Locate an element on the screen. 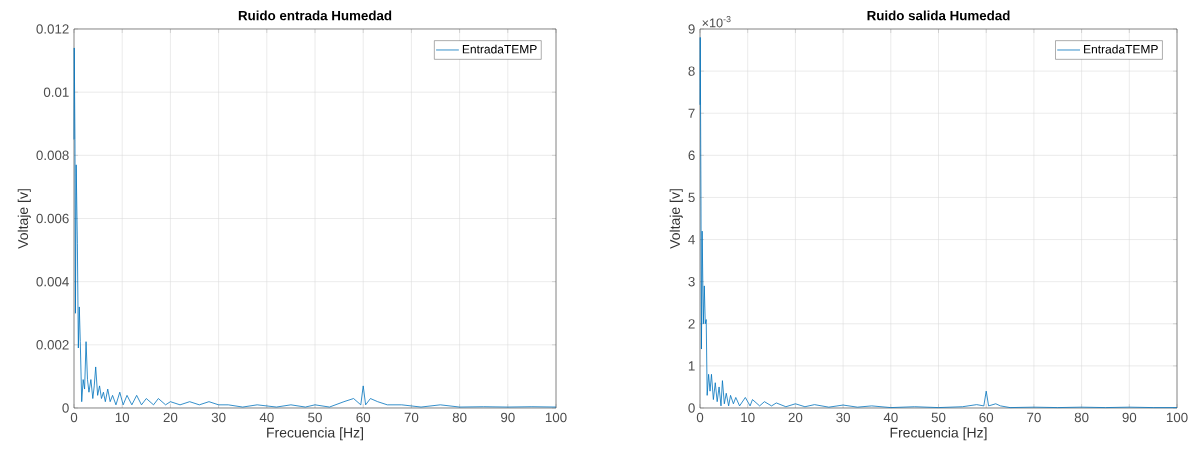 Image resolution: width=1199 pixels, height=458 pixels. y-tick-label: 5 is located at coordinates (691, 197).